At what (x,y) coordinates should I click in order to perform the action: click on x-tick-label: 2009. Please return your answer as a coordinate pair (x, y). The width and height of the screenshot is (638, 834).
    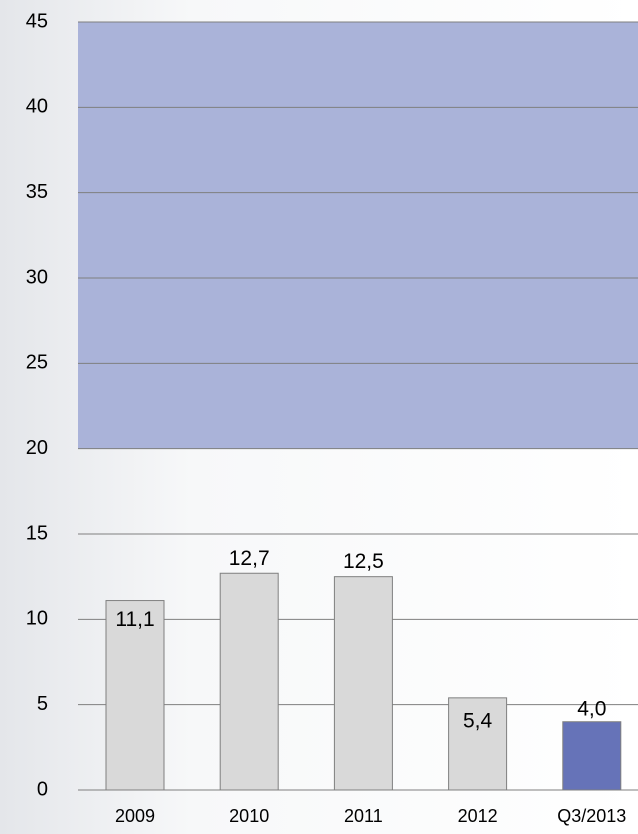
    Looking at the image, I should click on (135, 816).